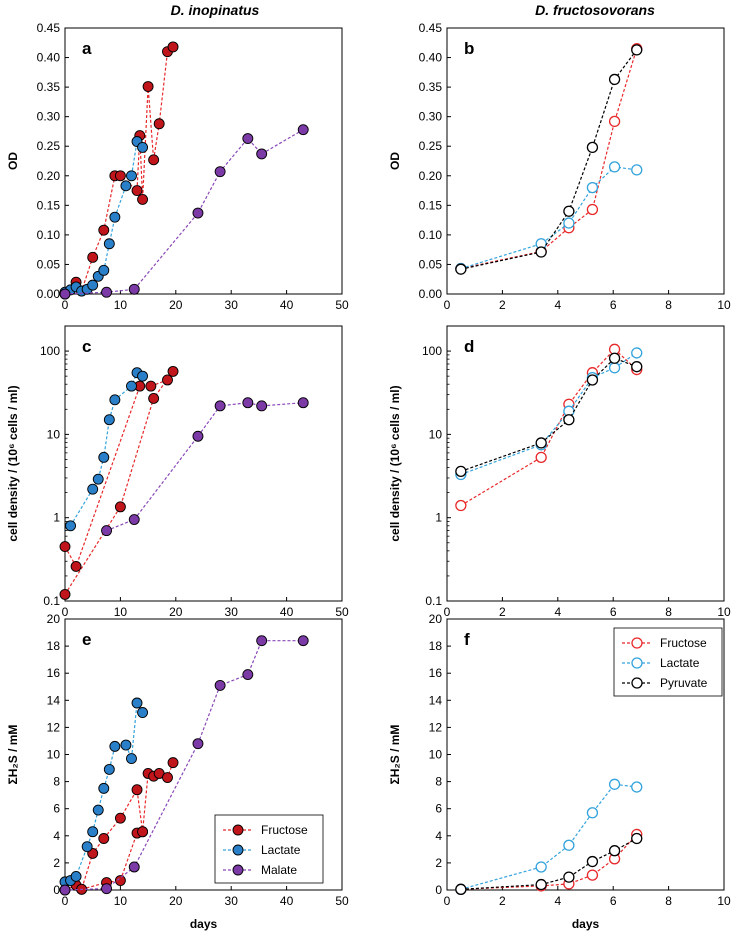 The height and width of the screenshot is (939, 743). Describe the element at coordinates (469, 48) in the screenshot. I see `plot-b-panel-label: b` at that location.